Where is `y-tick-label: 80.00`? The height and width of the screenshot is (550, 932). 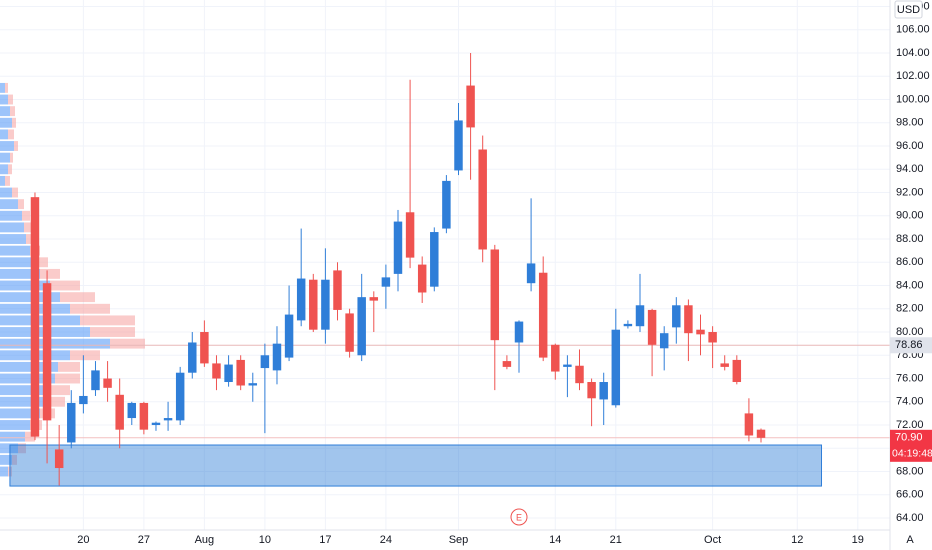
y-tick-label: 80.00 is located at coordinates (910, 332).